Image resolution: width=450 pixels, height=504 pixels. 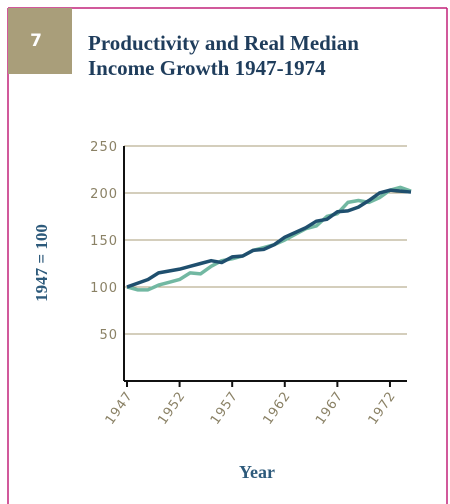 I want to click on chart-title: Productivity and Real Median, so click(x=223, y=43).